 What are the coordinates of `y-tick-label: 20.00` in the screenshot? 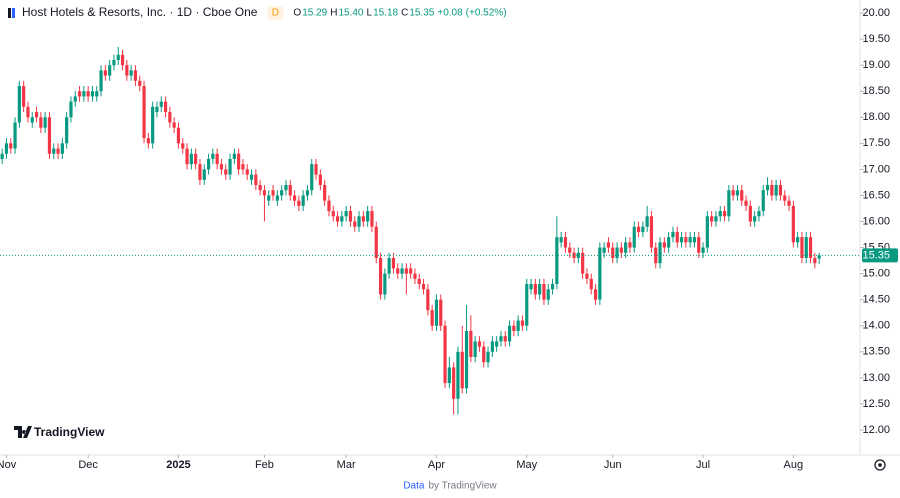 It's located at (876, 13).